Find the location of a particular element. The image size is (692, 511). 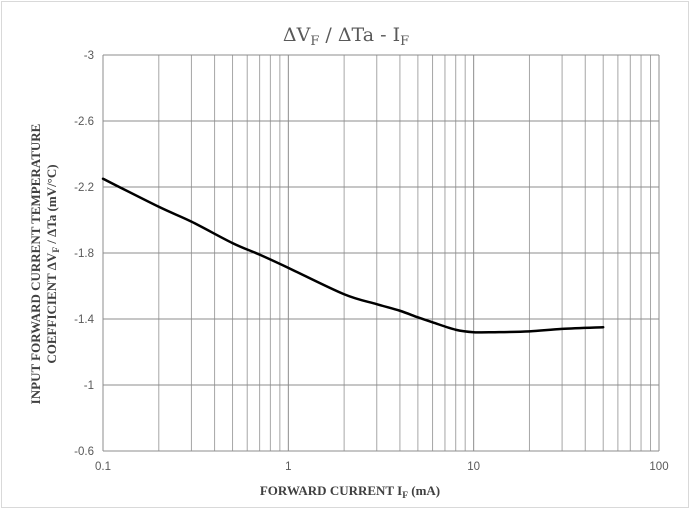

x-tick-label: 1 is located at coordinates (288, 467).